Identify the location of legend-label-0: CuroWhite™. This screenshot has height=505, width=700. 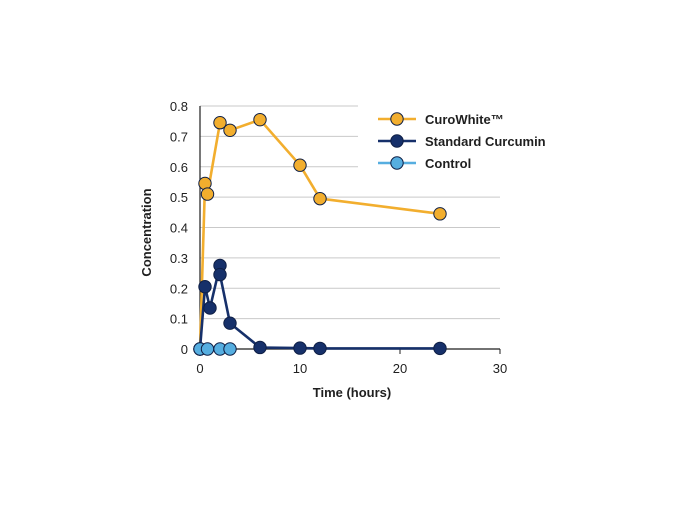
(464, 119).